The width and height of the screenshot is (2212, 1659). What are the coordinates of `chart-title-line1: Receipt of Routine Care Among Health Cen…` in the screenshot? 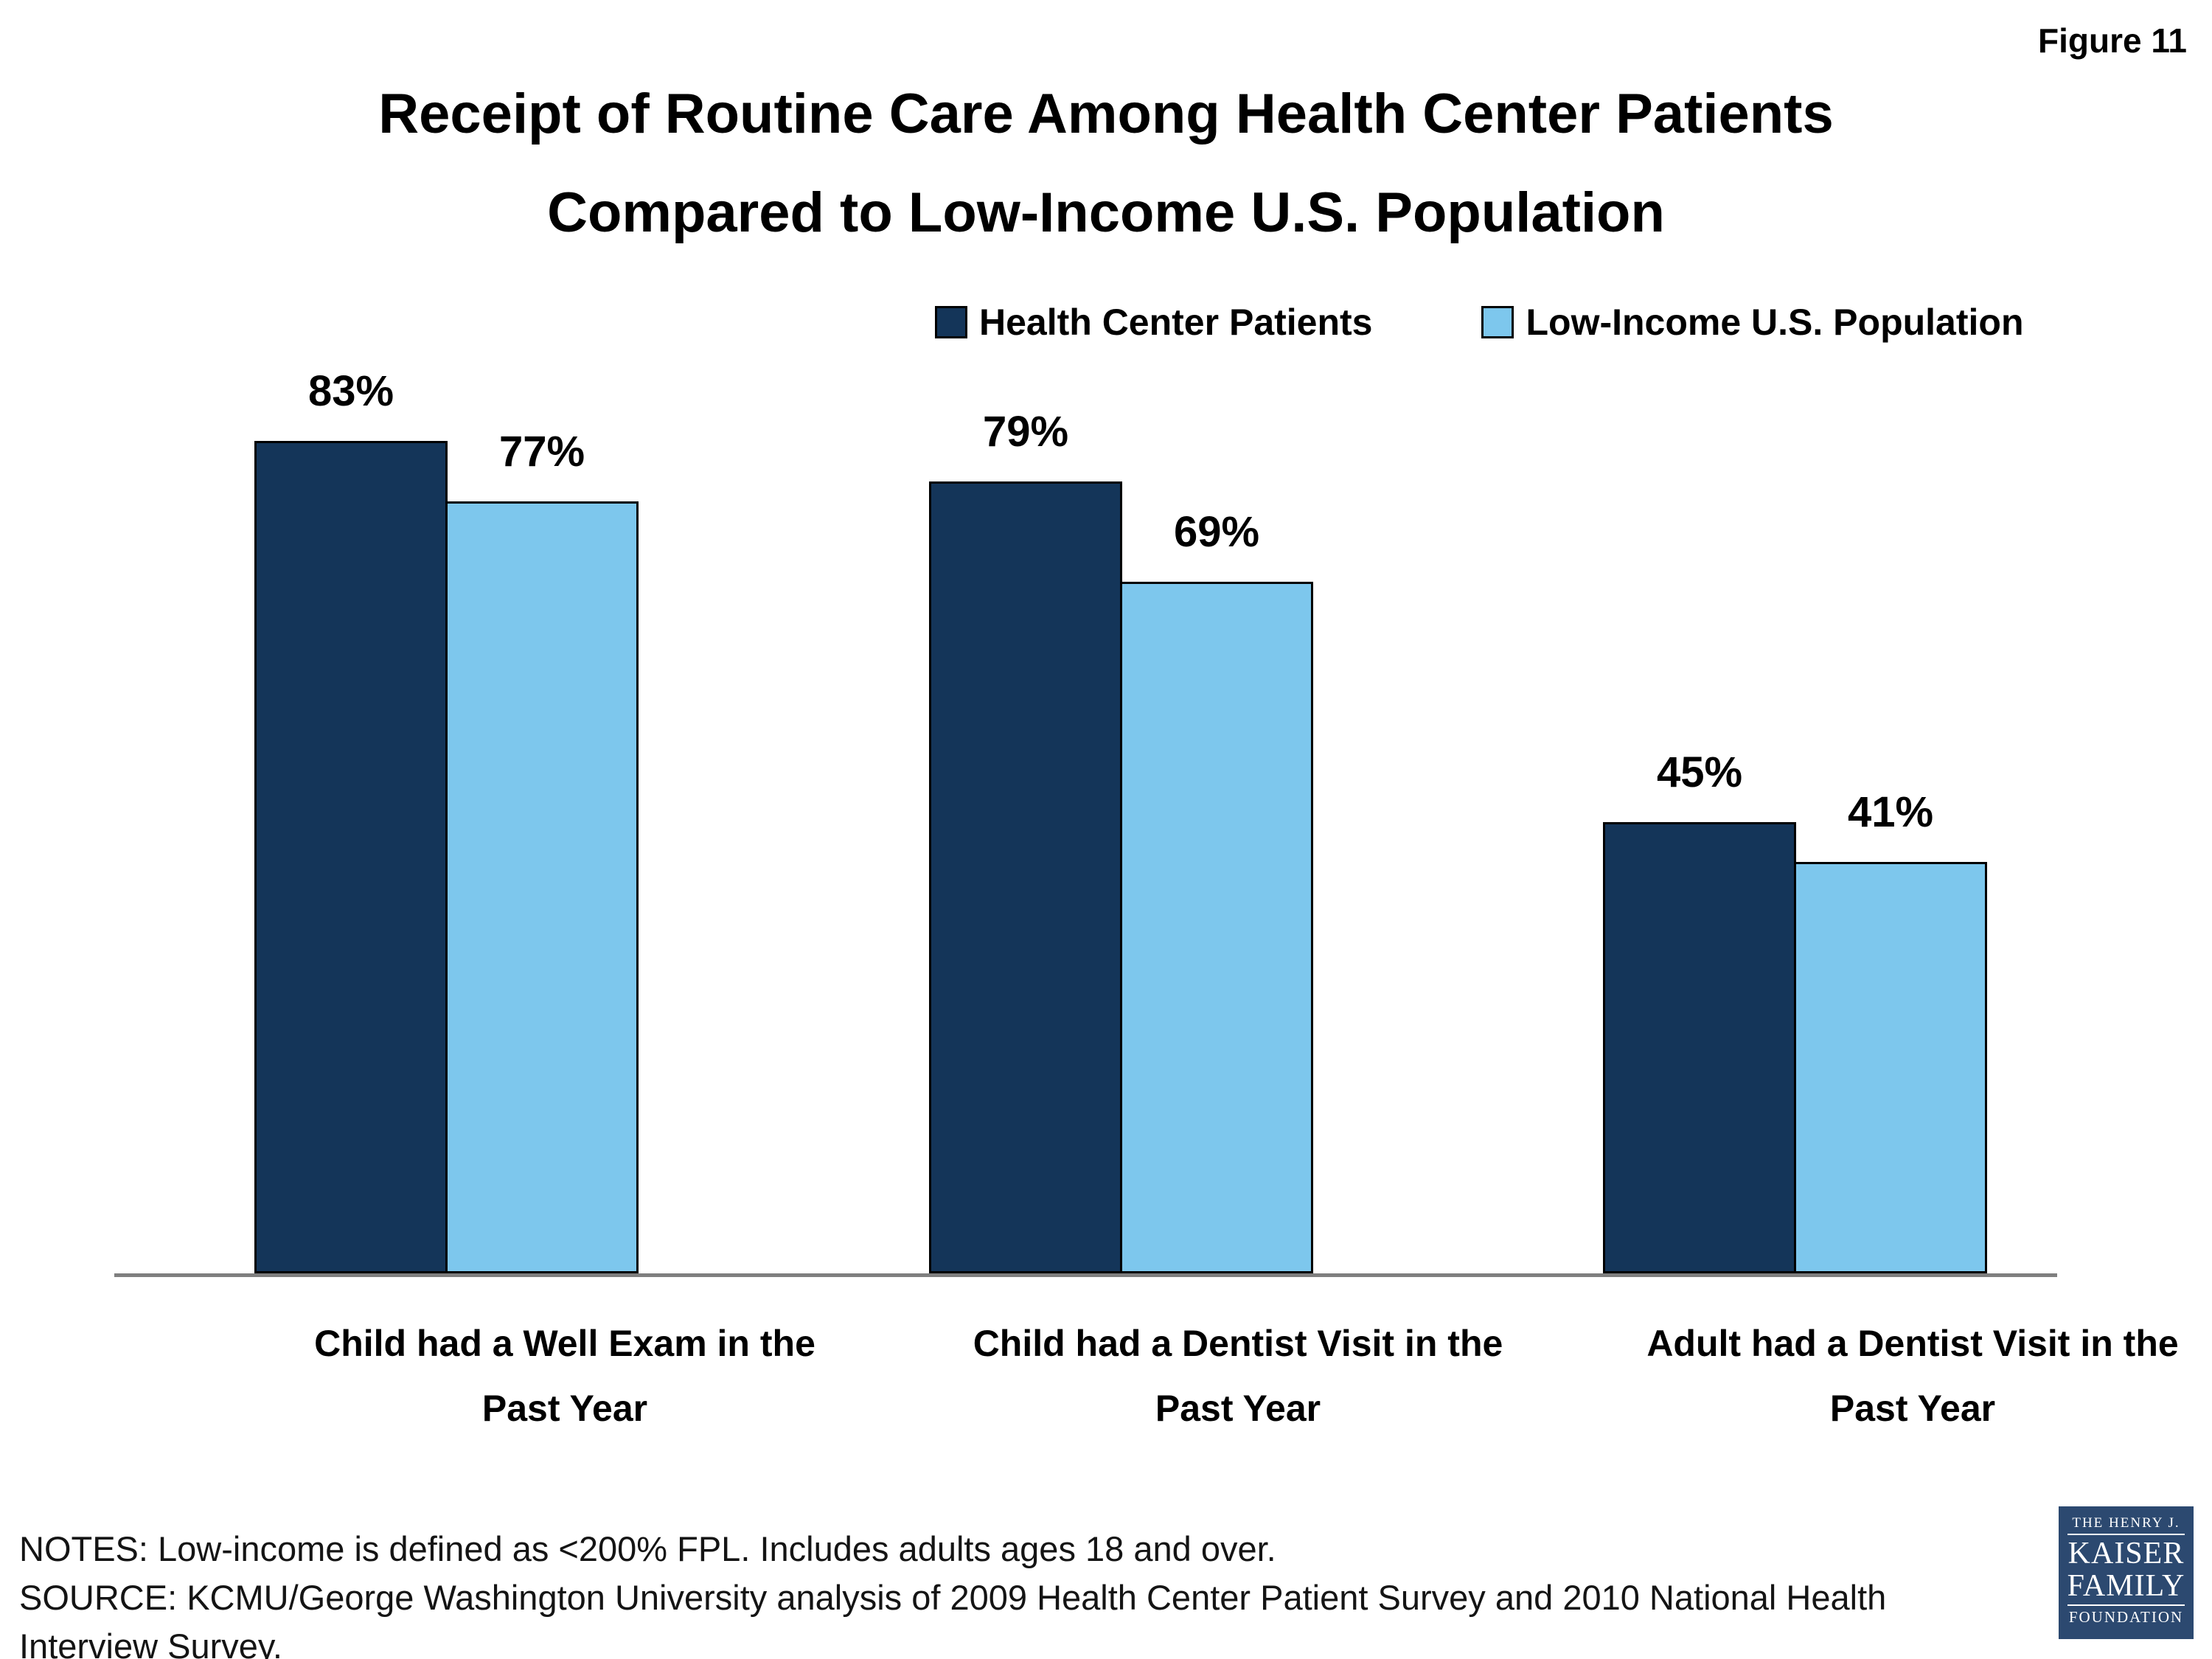 It's located at (1106, 114).